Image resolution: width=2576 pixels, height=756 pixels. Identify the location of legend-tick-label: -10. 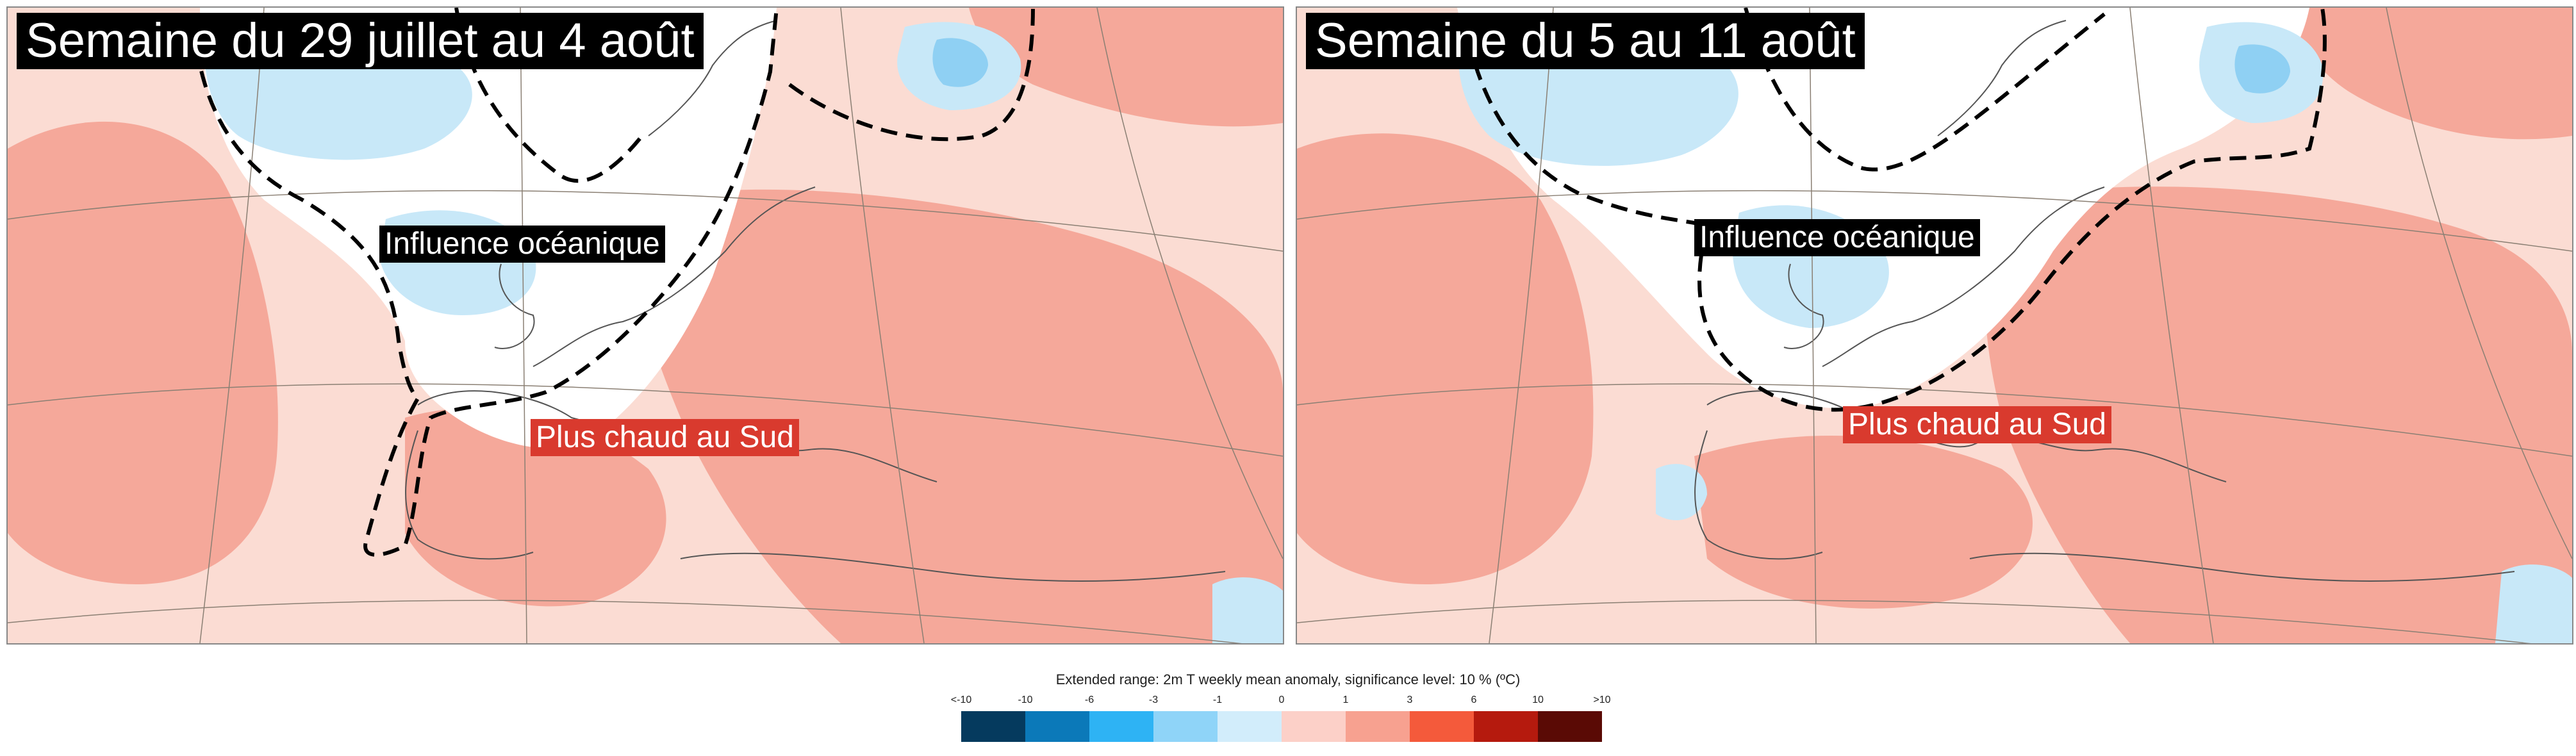
(1025, 699).